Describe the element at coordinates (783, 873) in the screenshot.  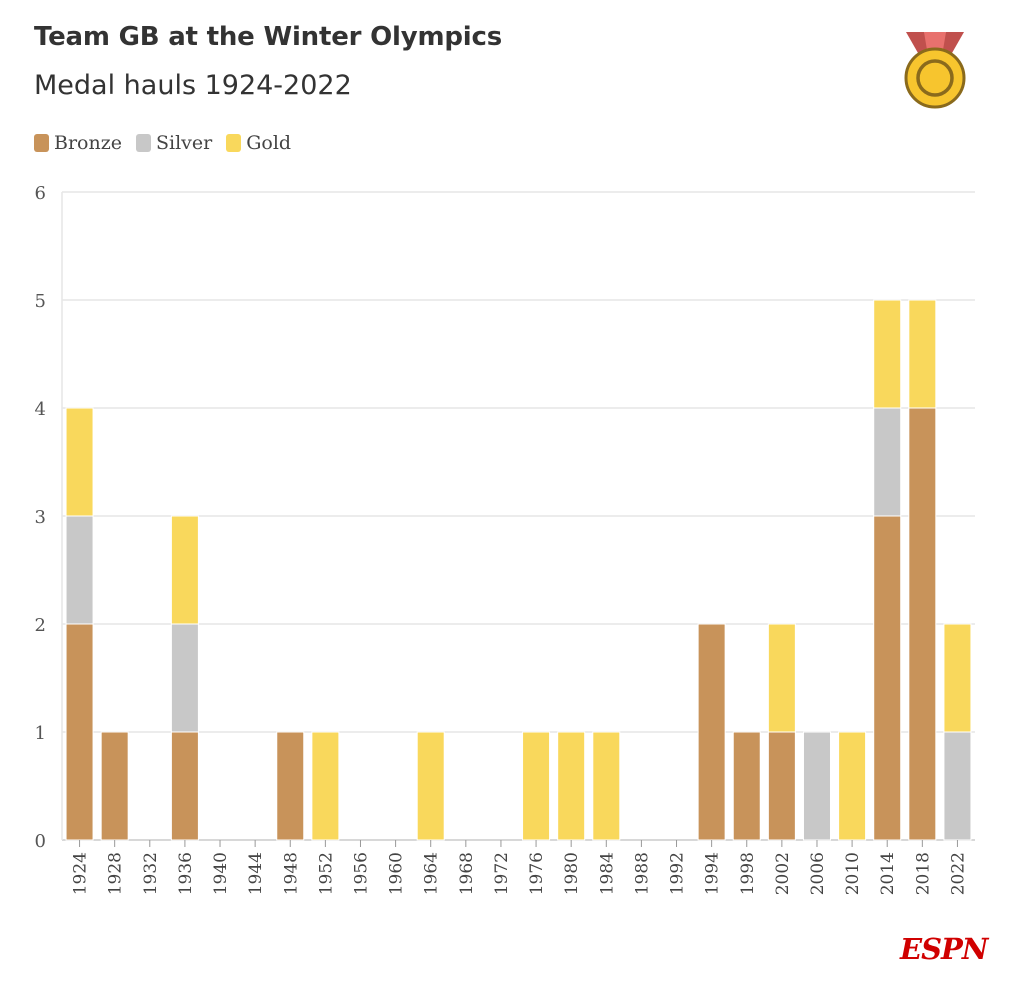
I see `x-tick-label: 2002` at that location.